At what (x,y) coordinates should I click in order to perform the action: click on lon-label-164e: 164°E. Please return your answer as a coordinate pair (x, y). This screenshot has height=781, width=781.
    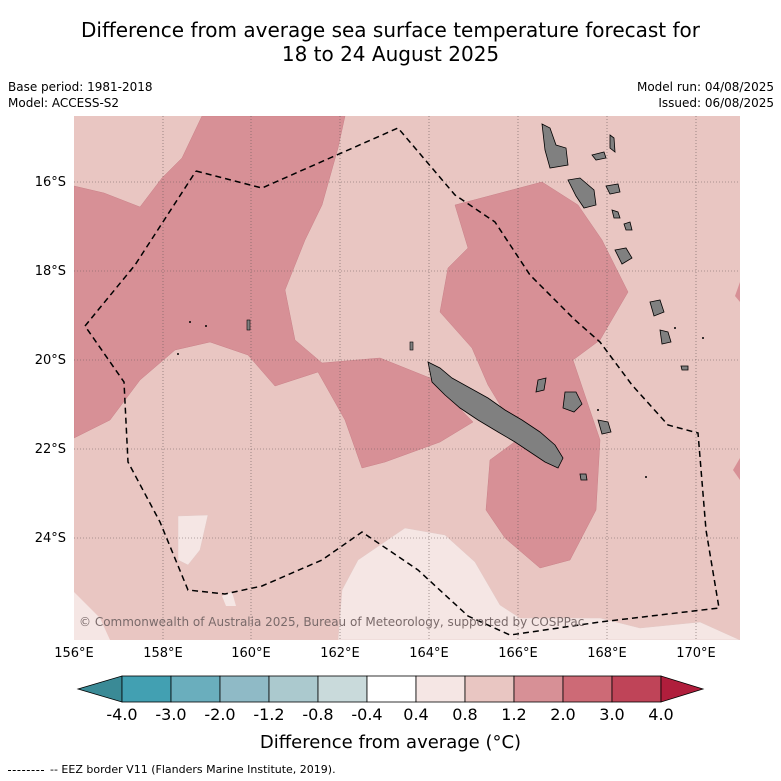
    Looking at the image, I should click on (429, 653).